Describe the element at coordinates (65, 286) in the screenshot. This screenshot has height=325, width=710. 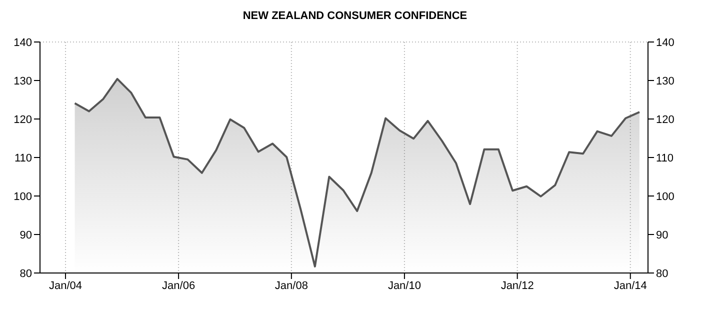
I see `x-tick-label: Jan/04` at that location.